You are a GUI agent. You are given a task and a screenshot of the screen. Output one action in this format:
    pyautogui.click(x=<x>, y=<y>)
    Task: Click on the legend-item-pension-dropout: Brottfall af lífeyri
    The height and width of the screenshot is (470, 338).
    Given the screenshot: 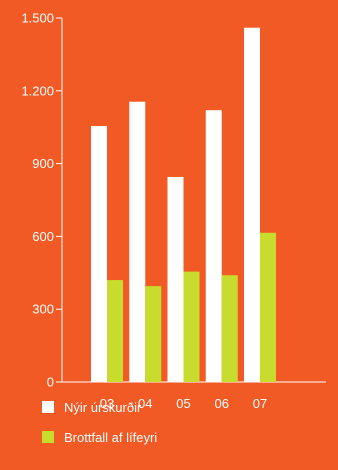 What is the action you would take?
    pyautogui.click(x=99, y=437)
    